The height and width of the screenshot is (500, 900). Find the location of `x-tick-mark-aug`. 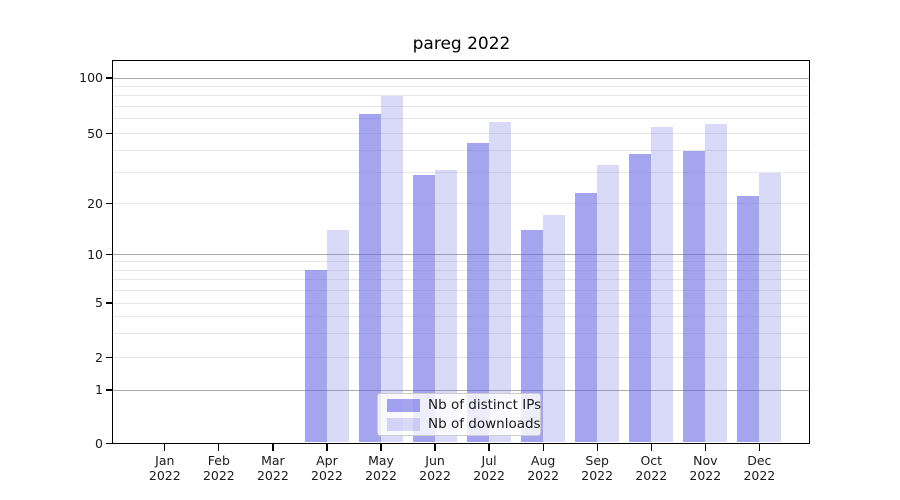

x-tick-mark-aug is located at coordinates (543, 447).